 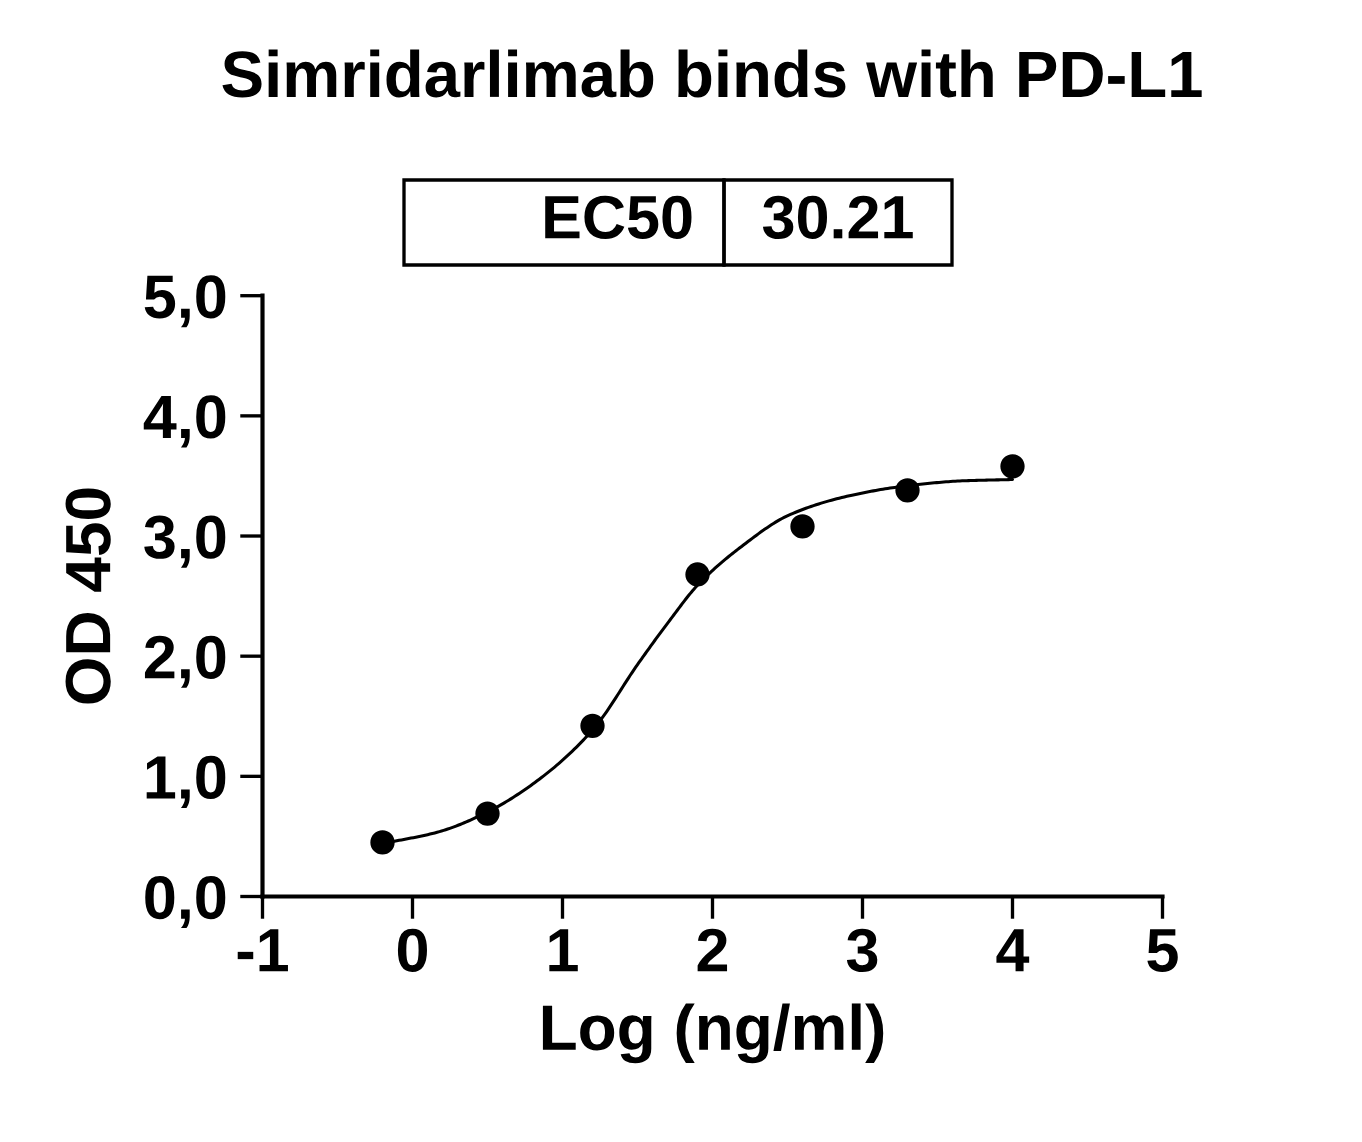 What do you see at coordinates (618, 217) in the screenshot?
I see `text: EC50` at bounding box center [618, 217].